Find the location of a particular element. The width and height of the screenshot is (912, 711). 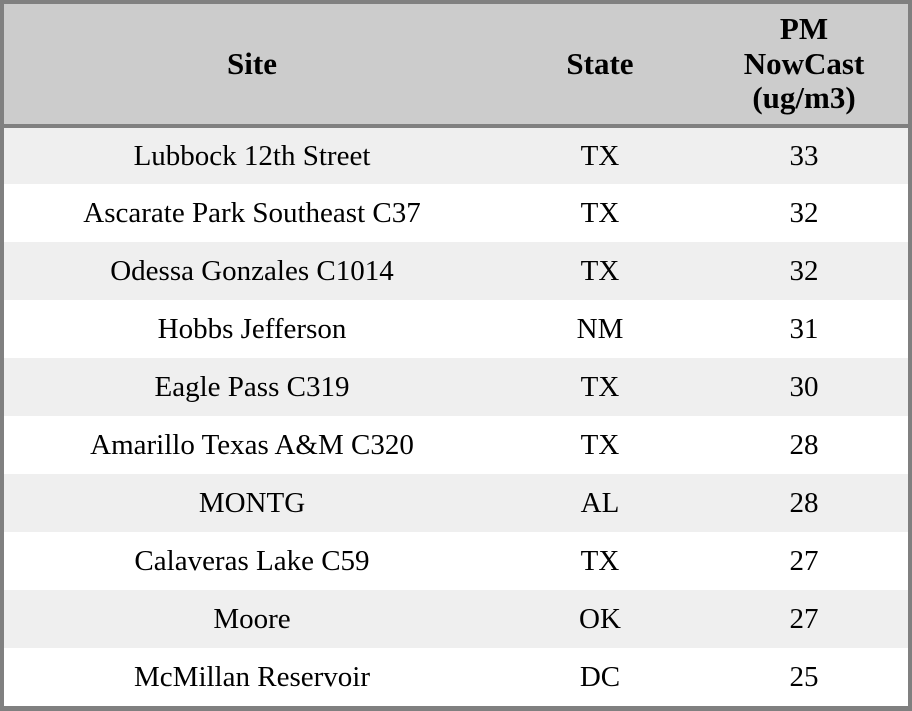

cell-pm-nowcast: 30 is located at coordinates (804, 386).